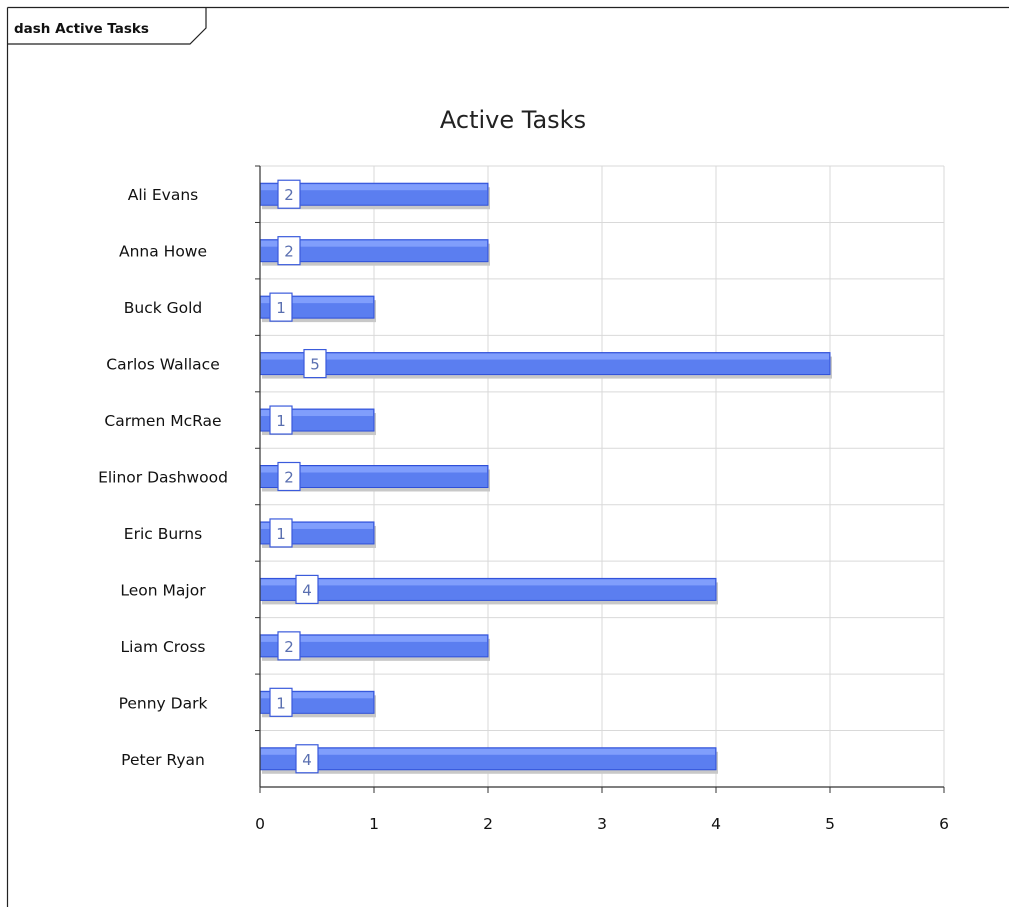 The image size is (1010, 907). What do you see at coordinates (163, 534) in the screenshot?
I see `category-label: Eric Burns` at bounding box center [163, 534].